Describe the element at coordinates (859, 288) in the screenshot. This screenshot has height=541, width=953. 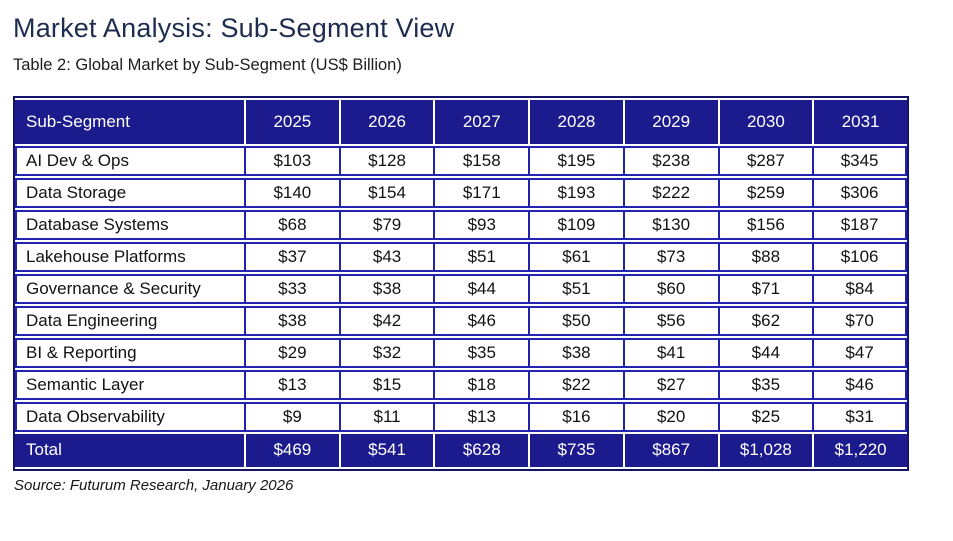
I see `value-cell: $84` at that location.